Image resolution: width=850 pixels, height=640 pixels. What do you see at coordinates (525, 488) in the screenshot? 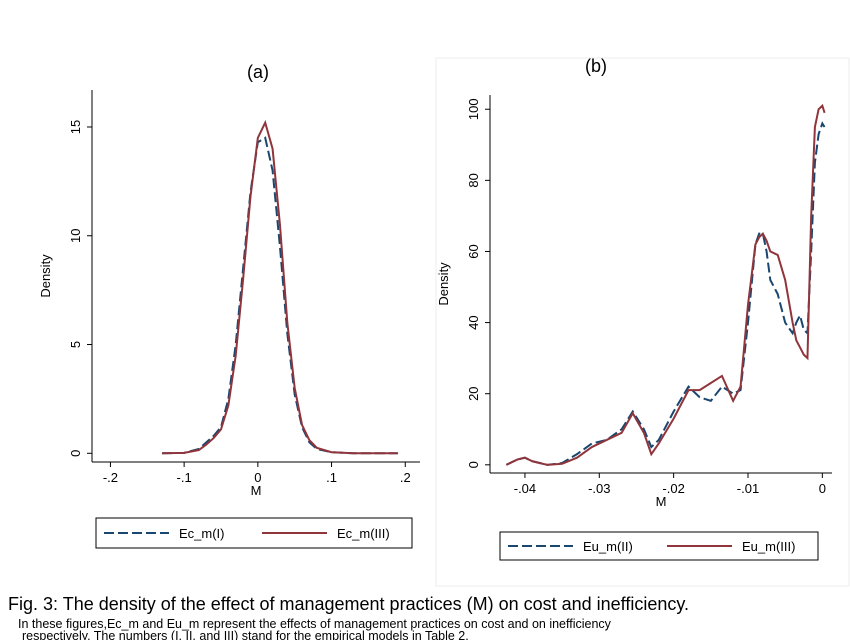
I see `x-tick-label: -.04` at bounding box center [525, 488].